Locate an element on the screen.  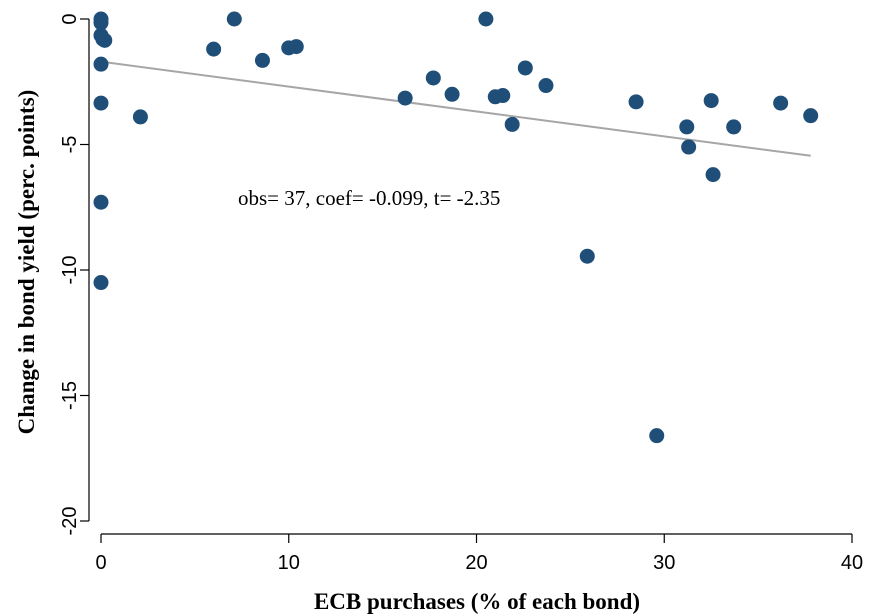
fit-line is located at coordinates (455, 108).